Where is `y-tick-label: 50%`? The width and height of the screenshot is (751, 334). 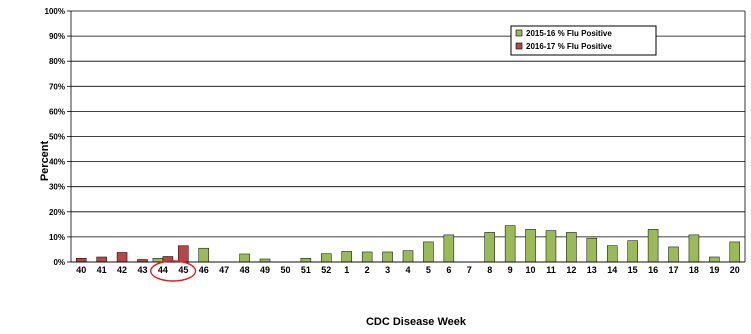
y-tick-label: 50% is located at coordinates (57, 137).